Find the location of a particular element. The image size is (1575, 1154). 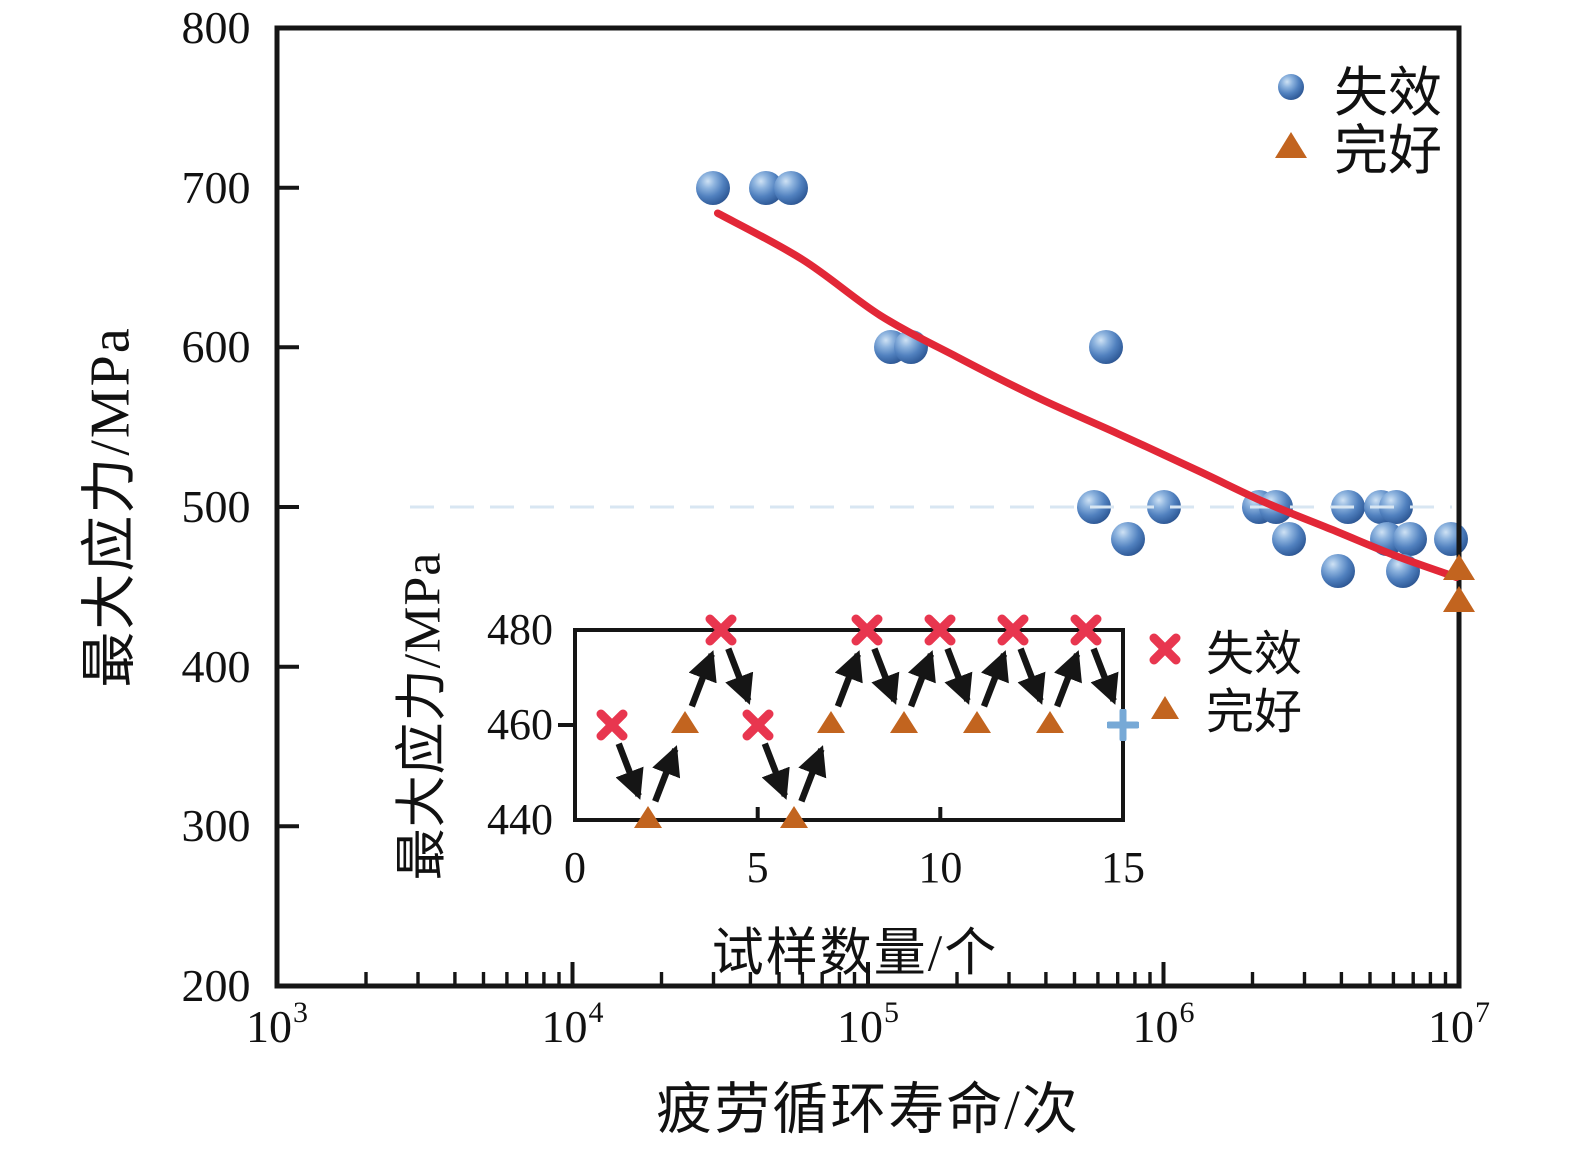

main-legend: 失效 完好 is located at coordinates (1357, 119).